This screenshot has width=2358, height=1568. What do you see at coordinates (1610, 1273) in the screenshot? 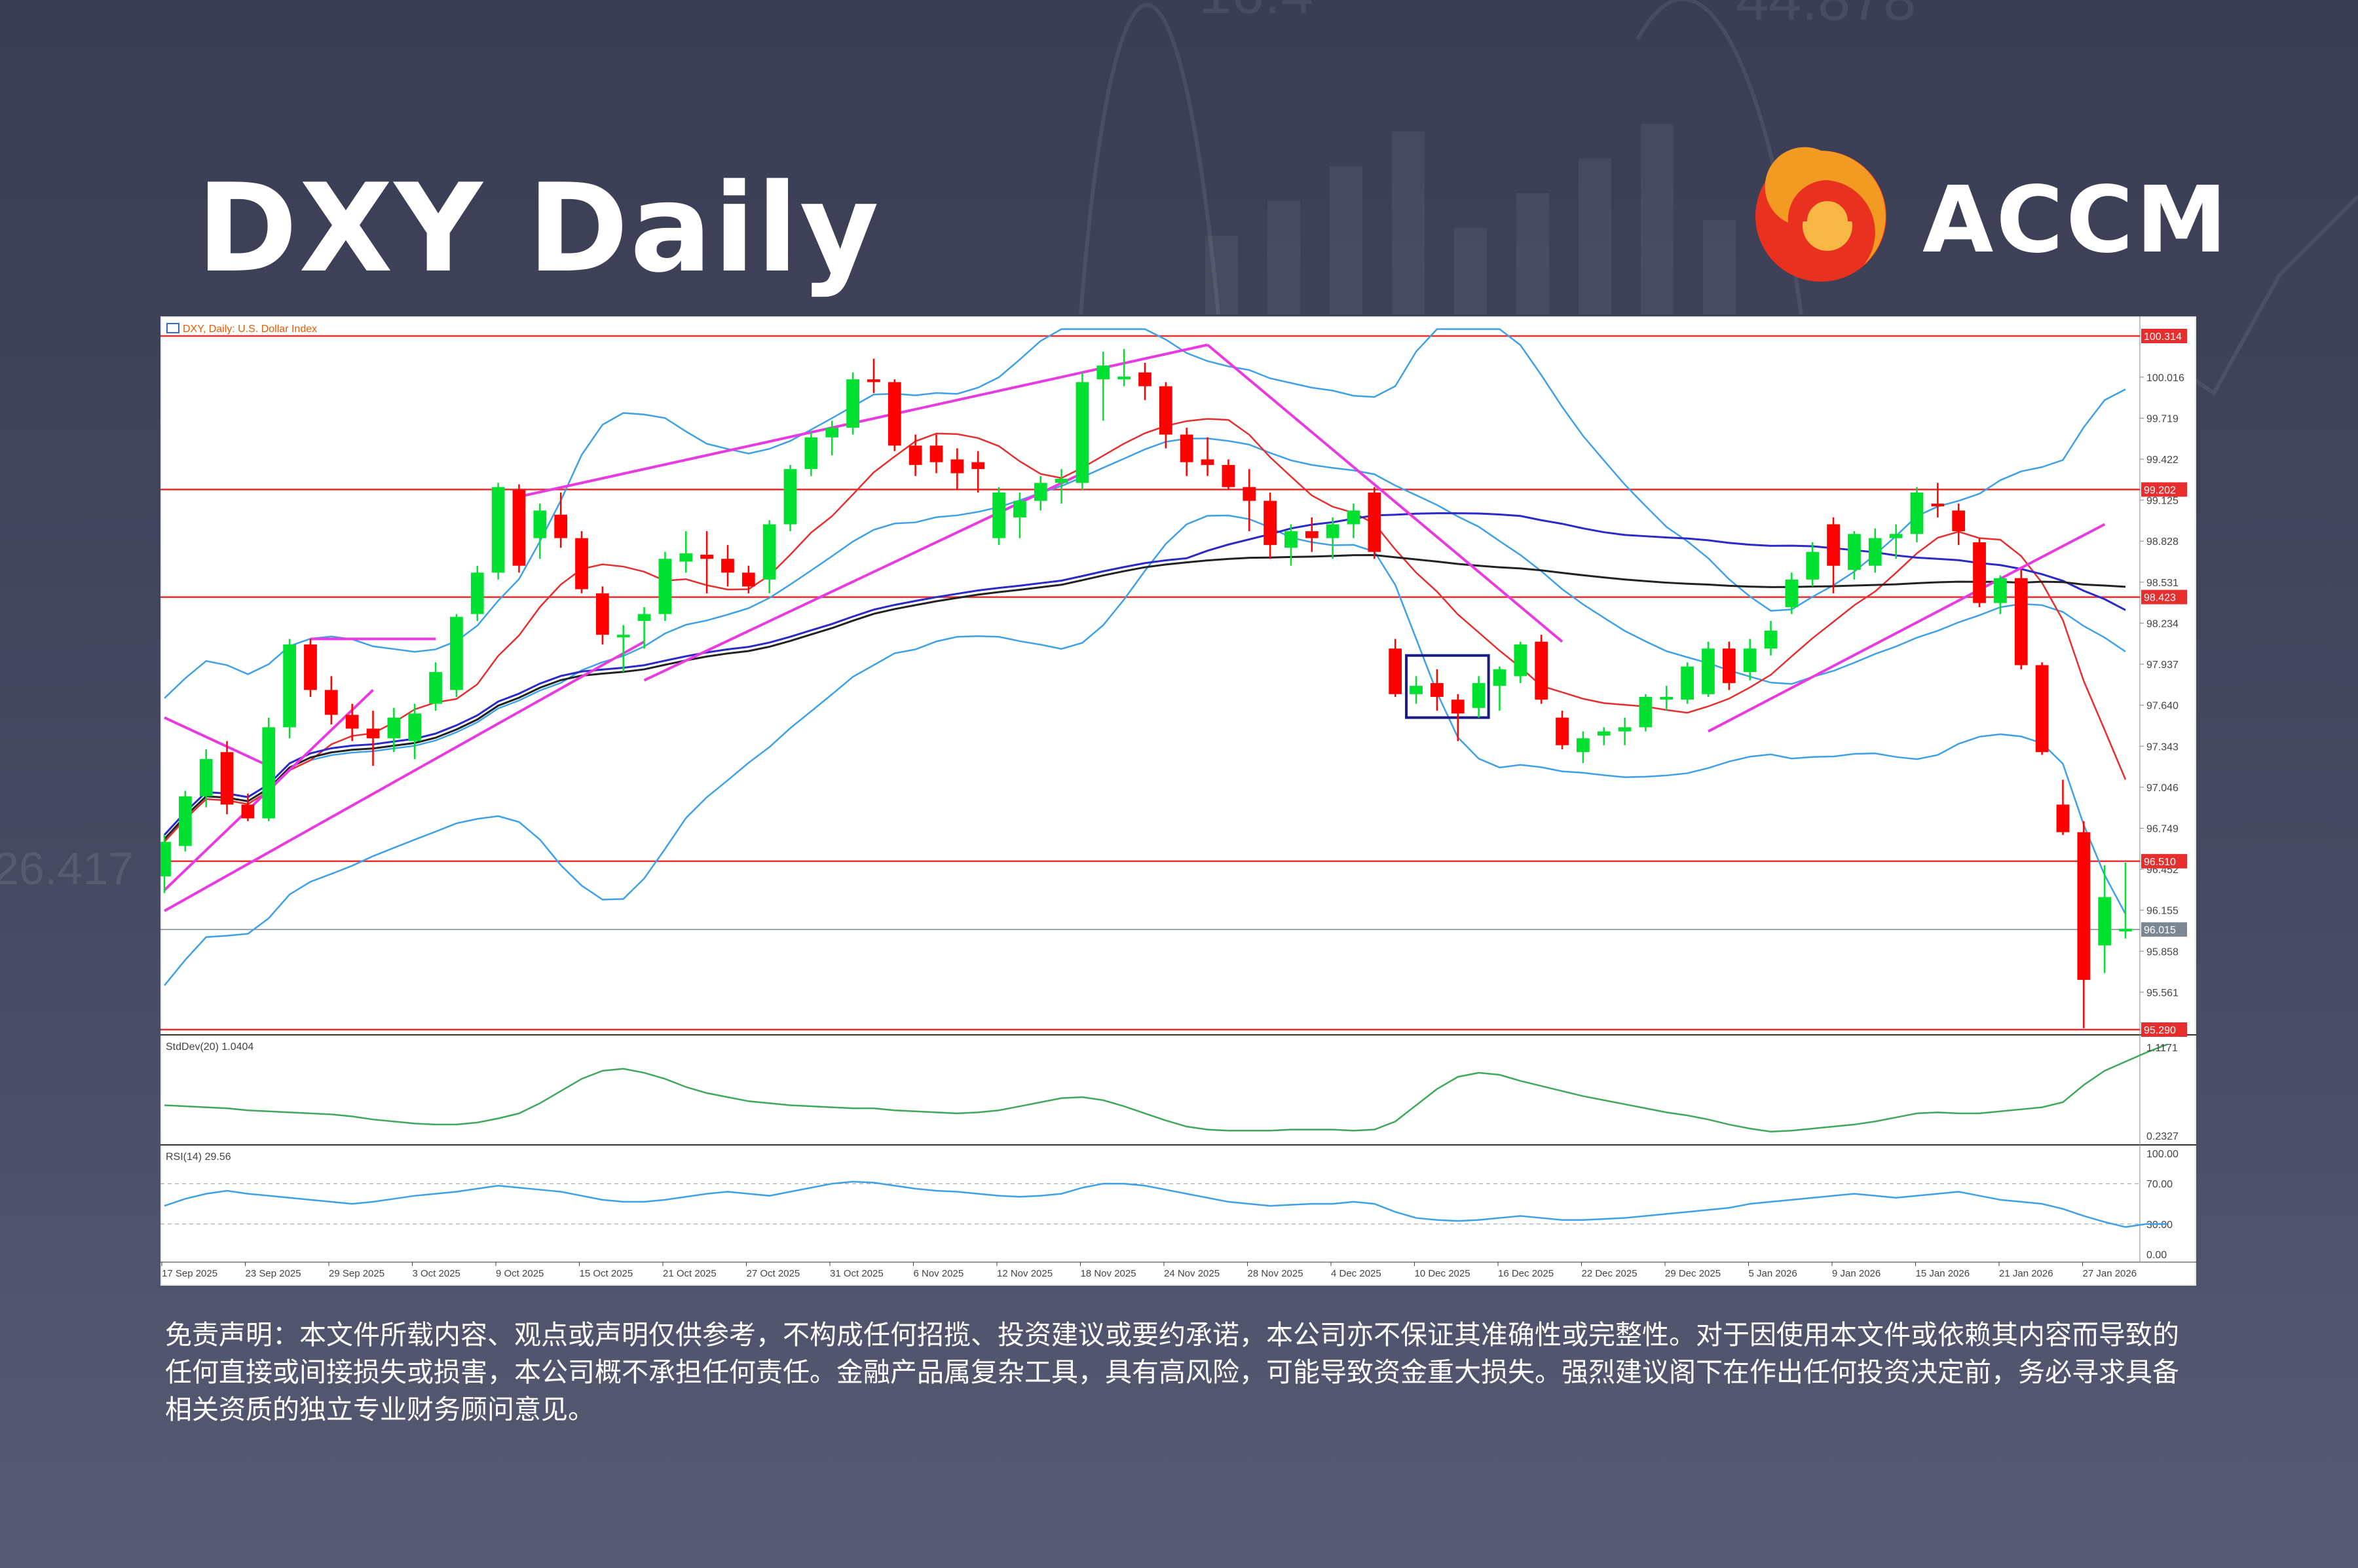
I see `x-axis-label: 22 Dec 2025` at bounding box center [1610, 1273].